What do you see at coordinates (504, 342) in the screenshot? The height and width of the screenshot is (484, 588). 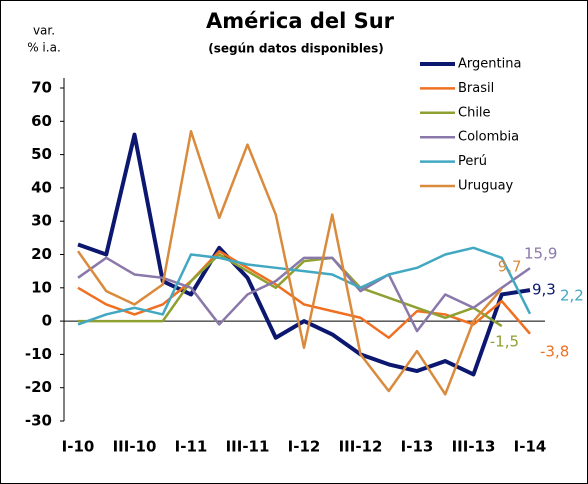 I see `value-label: -1,5` at bounding box center [504, 342].